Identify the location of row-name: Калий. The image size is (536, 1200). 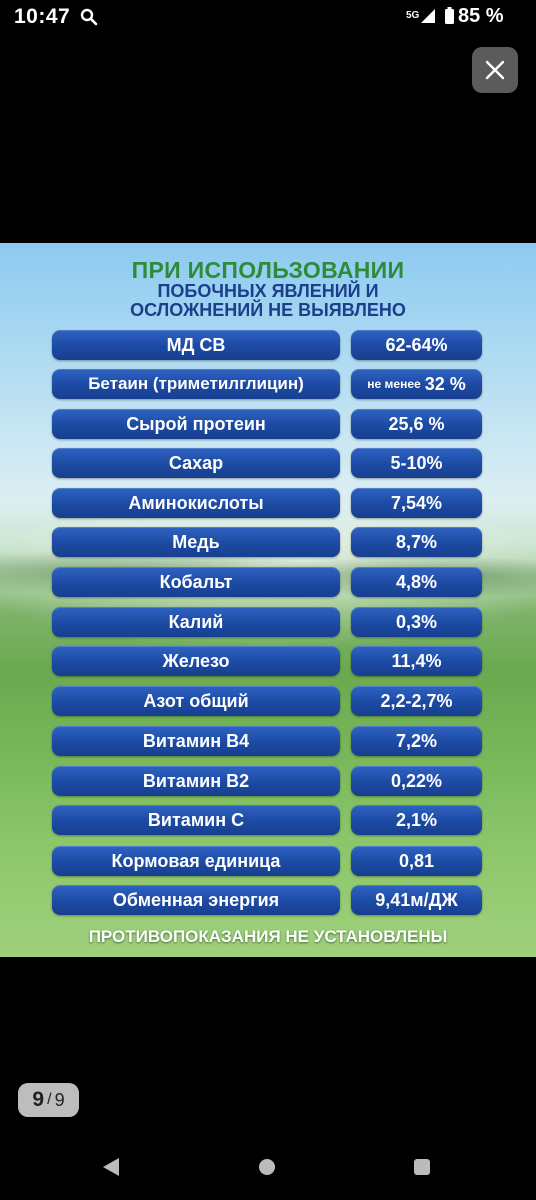
(196, 622).